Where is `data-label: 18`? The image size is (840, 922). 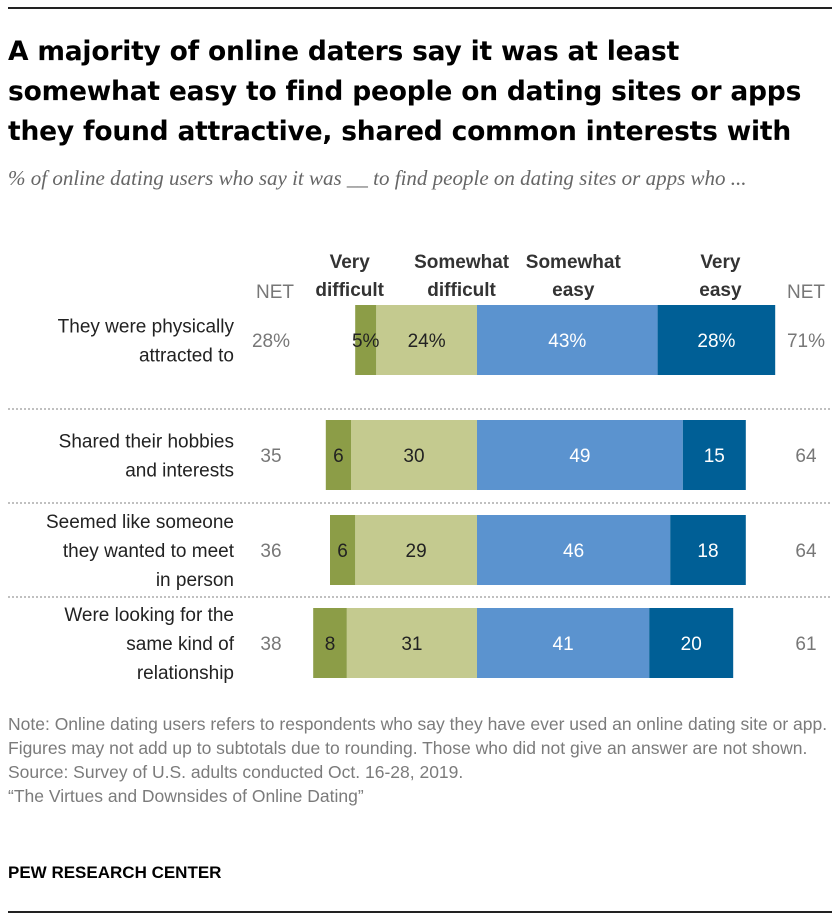 data-label: 18 is located at coordinates (707, 551).